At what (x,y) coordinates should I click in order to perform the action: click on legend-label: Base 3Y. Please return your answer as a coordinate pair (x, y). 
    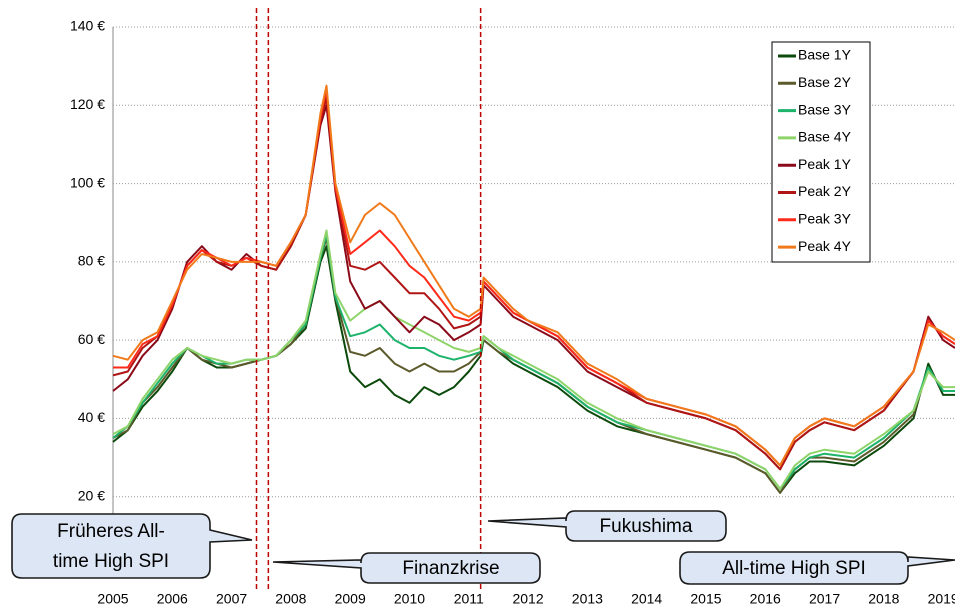
    Looking at the image, I should click on (825, 109).